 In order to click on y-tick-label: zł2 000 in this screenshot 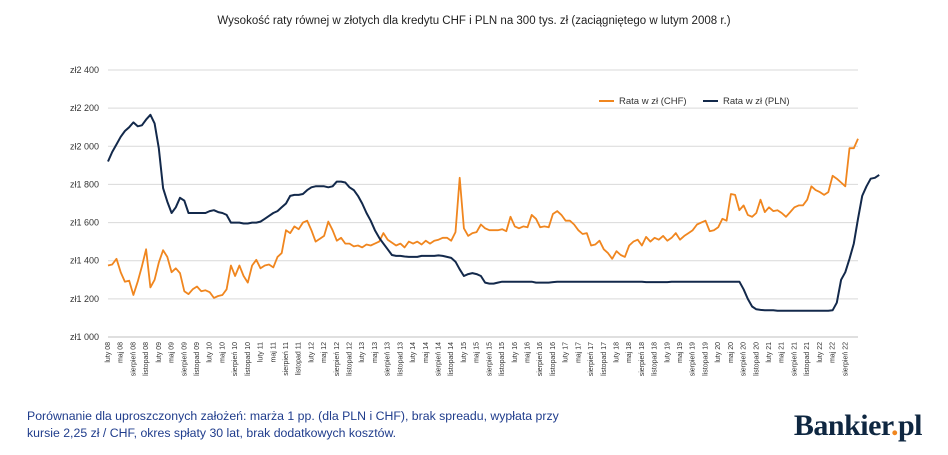, I will do `click(84, 146)`.